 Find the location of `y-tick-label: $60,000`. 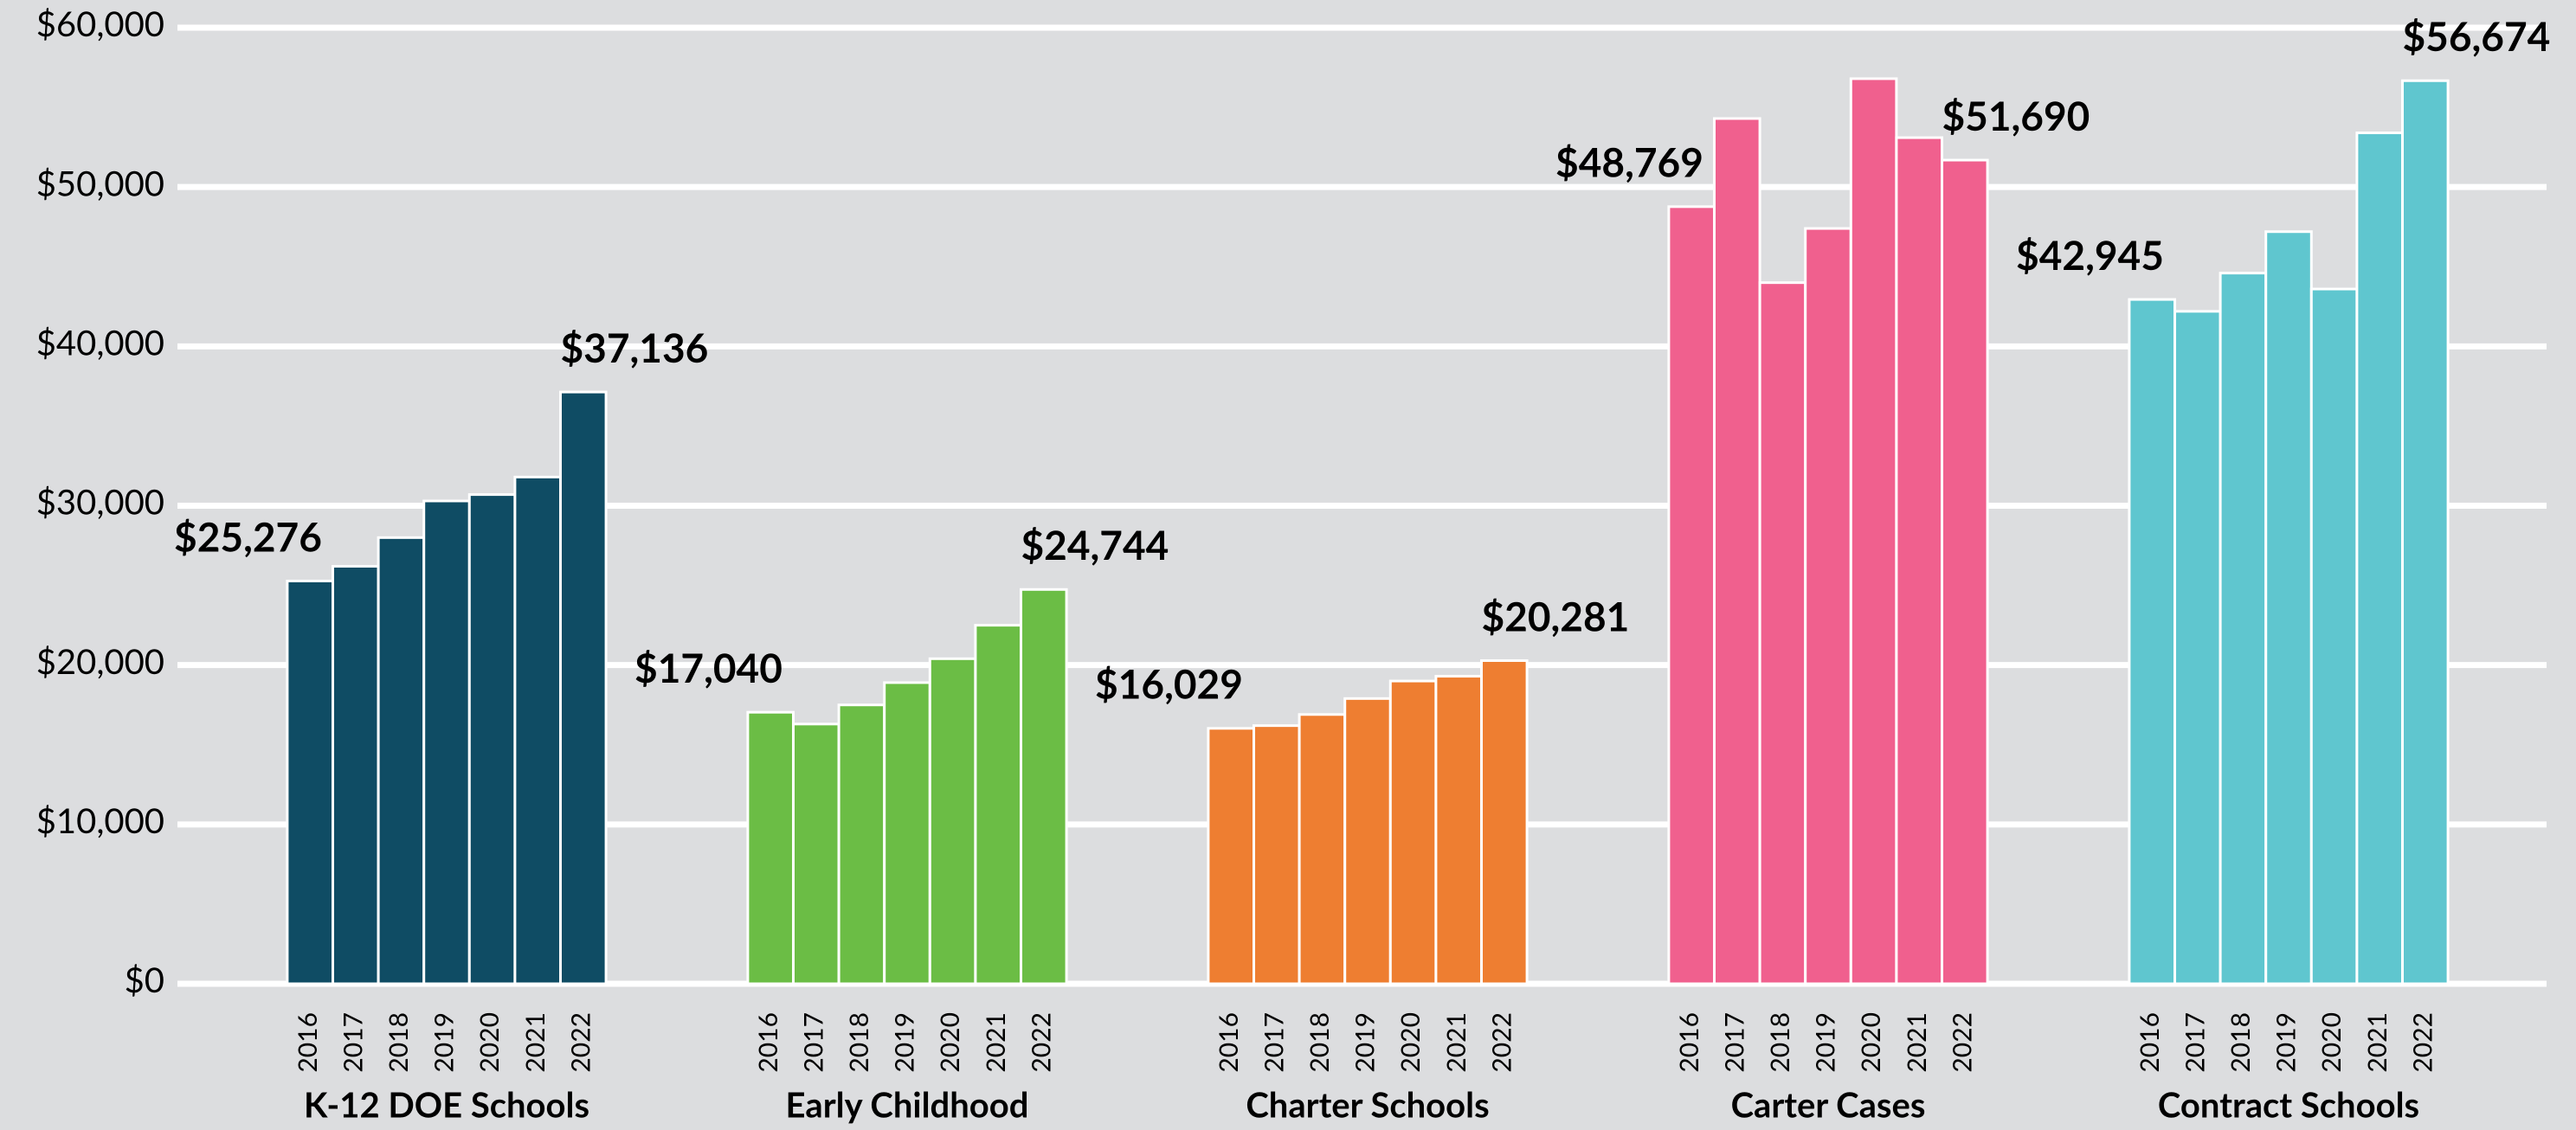

y-tick-label: $60,000 is located at coordinates (100, 23).